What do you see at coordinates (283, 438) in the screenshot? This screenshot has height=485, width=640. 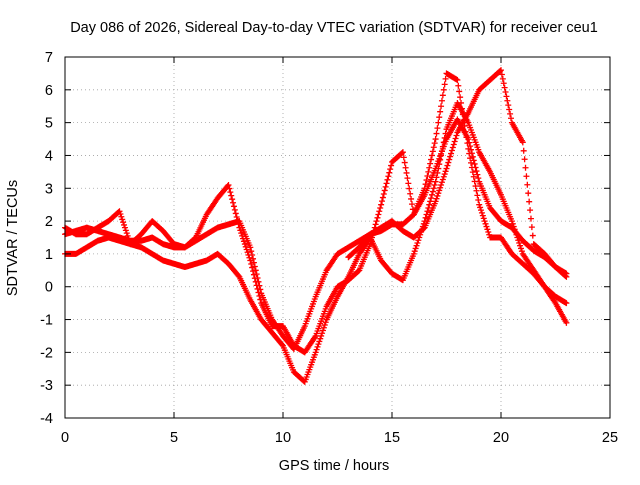 I see `x-tick-label: 10` at bounding box center [283, 438].